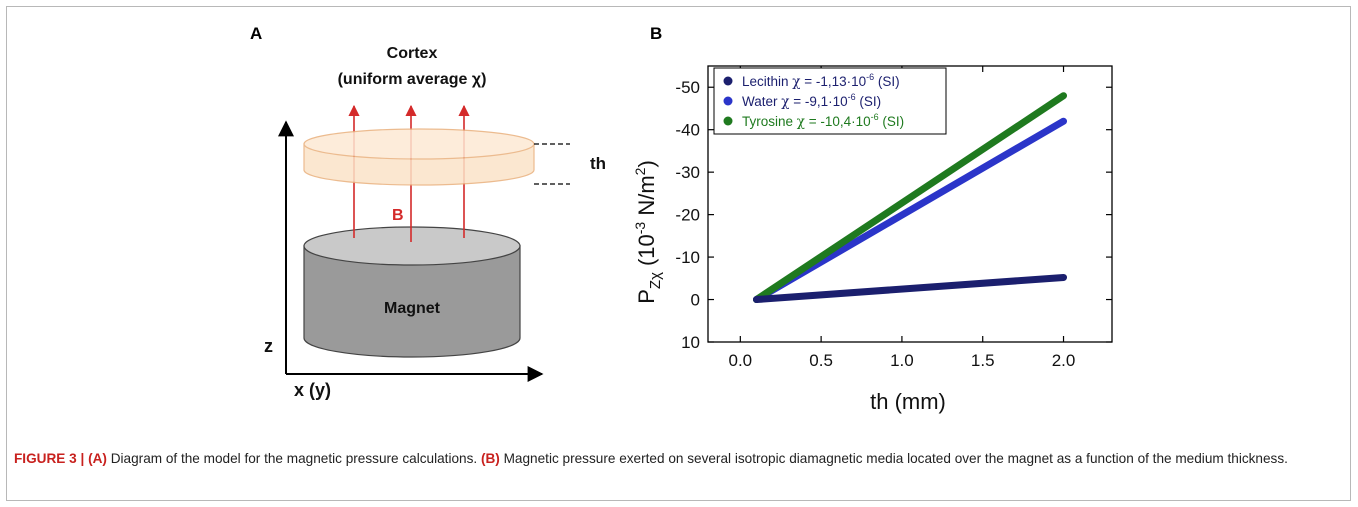  I want to click on series-line-tyrosine, so click(910, 198).